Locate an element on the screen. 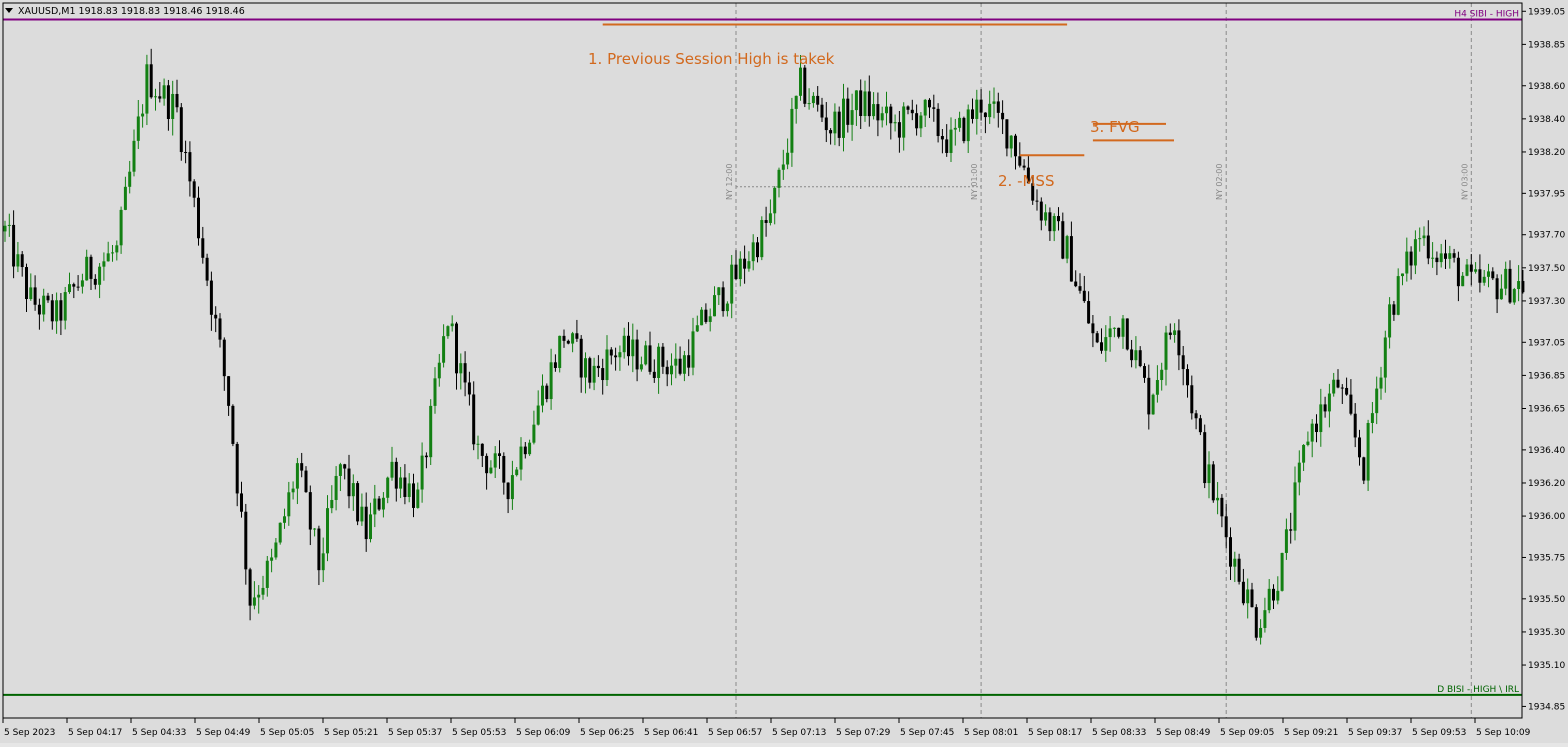 The image size is (1568, 747). session-label: NY 02:00 is located at coordinates (1219, 182).